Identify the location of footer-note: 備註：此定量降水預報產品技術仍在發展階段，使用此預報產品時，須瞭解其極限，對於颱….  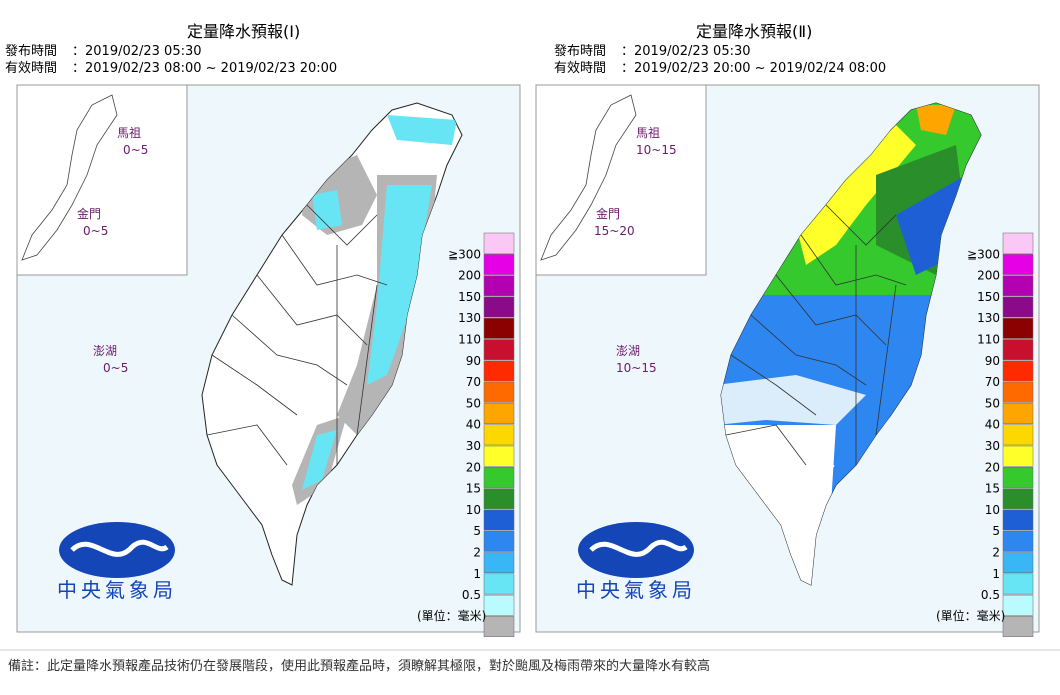
(359, 666).